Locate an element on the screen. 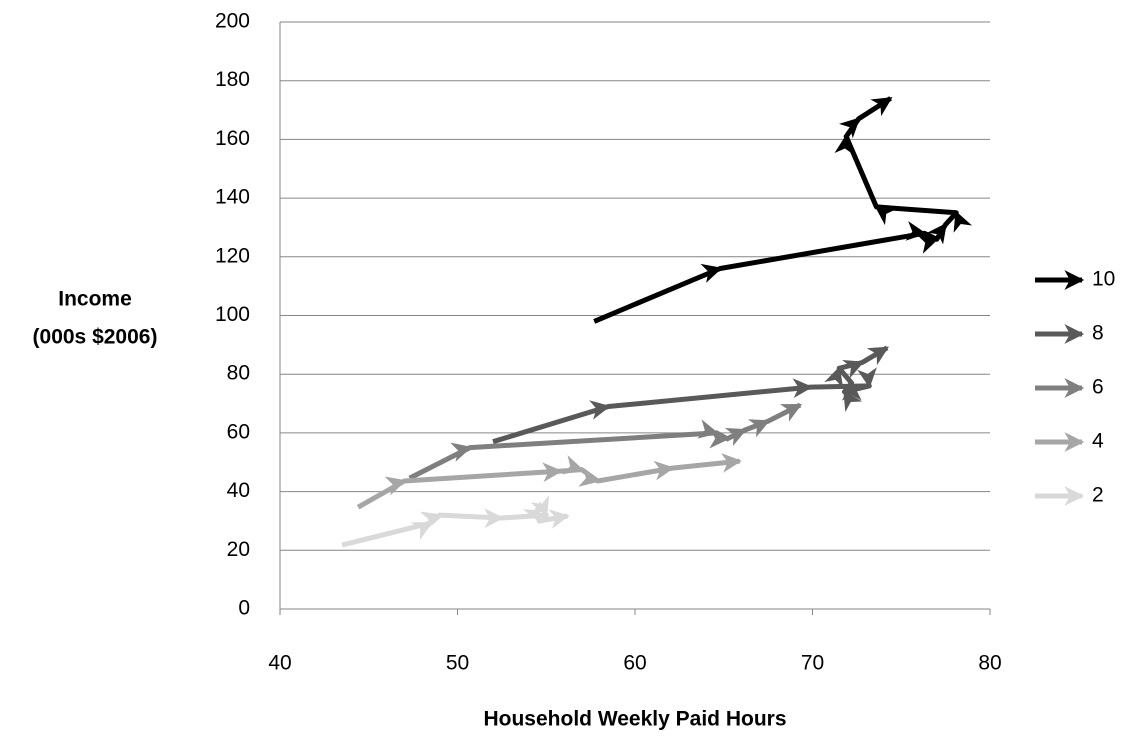  y-tick-label: 140 is located at coordinates (232, 197).